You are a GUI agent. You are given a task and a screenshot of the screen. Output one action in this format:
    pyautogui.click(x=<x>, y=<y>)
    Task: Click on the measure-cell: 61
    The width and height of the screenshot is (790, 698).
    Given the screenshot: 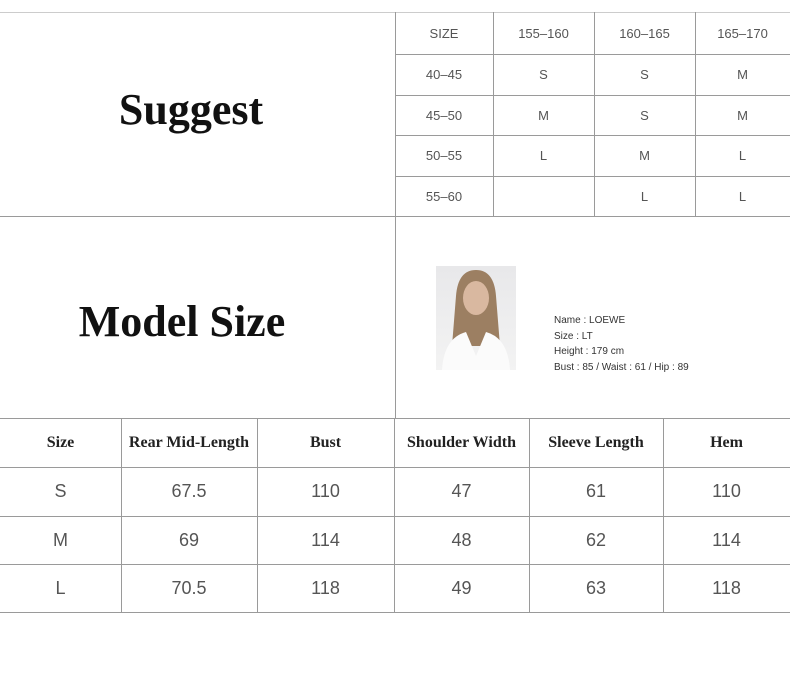 What is the action you would take?
    pyautogui.click(x=596, y=491)
    